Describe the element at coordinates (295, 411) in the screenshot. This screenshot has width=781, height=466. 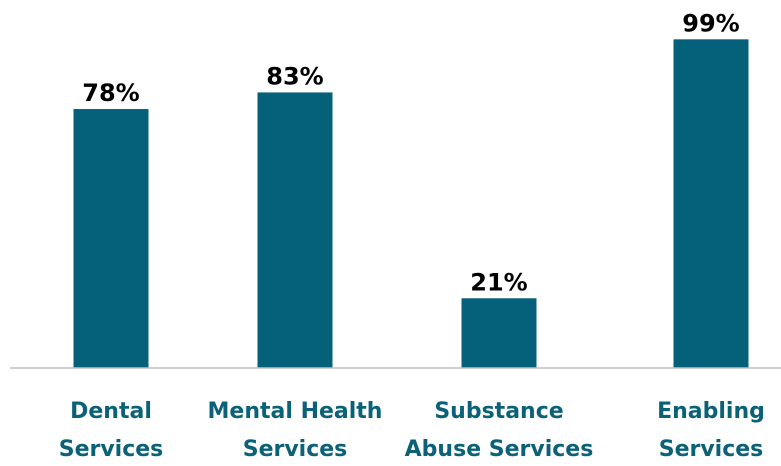
I see `category-label-line-1-0: Mental Health` at that location.